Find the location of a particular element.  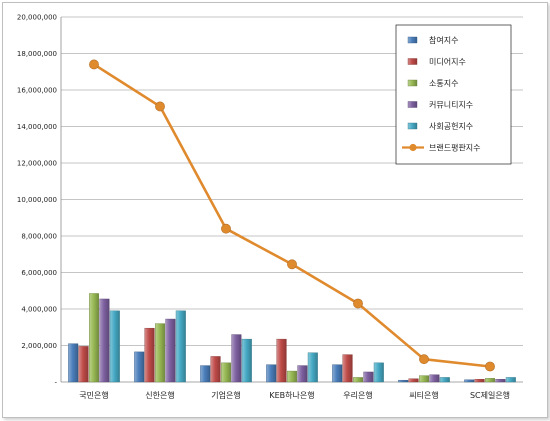

x-tick-label: SC제일은행 is located at coordinates (490, 395).